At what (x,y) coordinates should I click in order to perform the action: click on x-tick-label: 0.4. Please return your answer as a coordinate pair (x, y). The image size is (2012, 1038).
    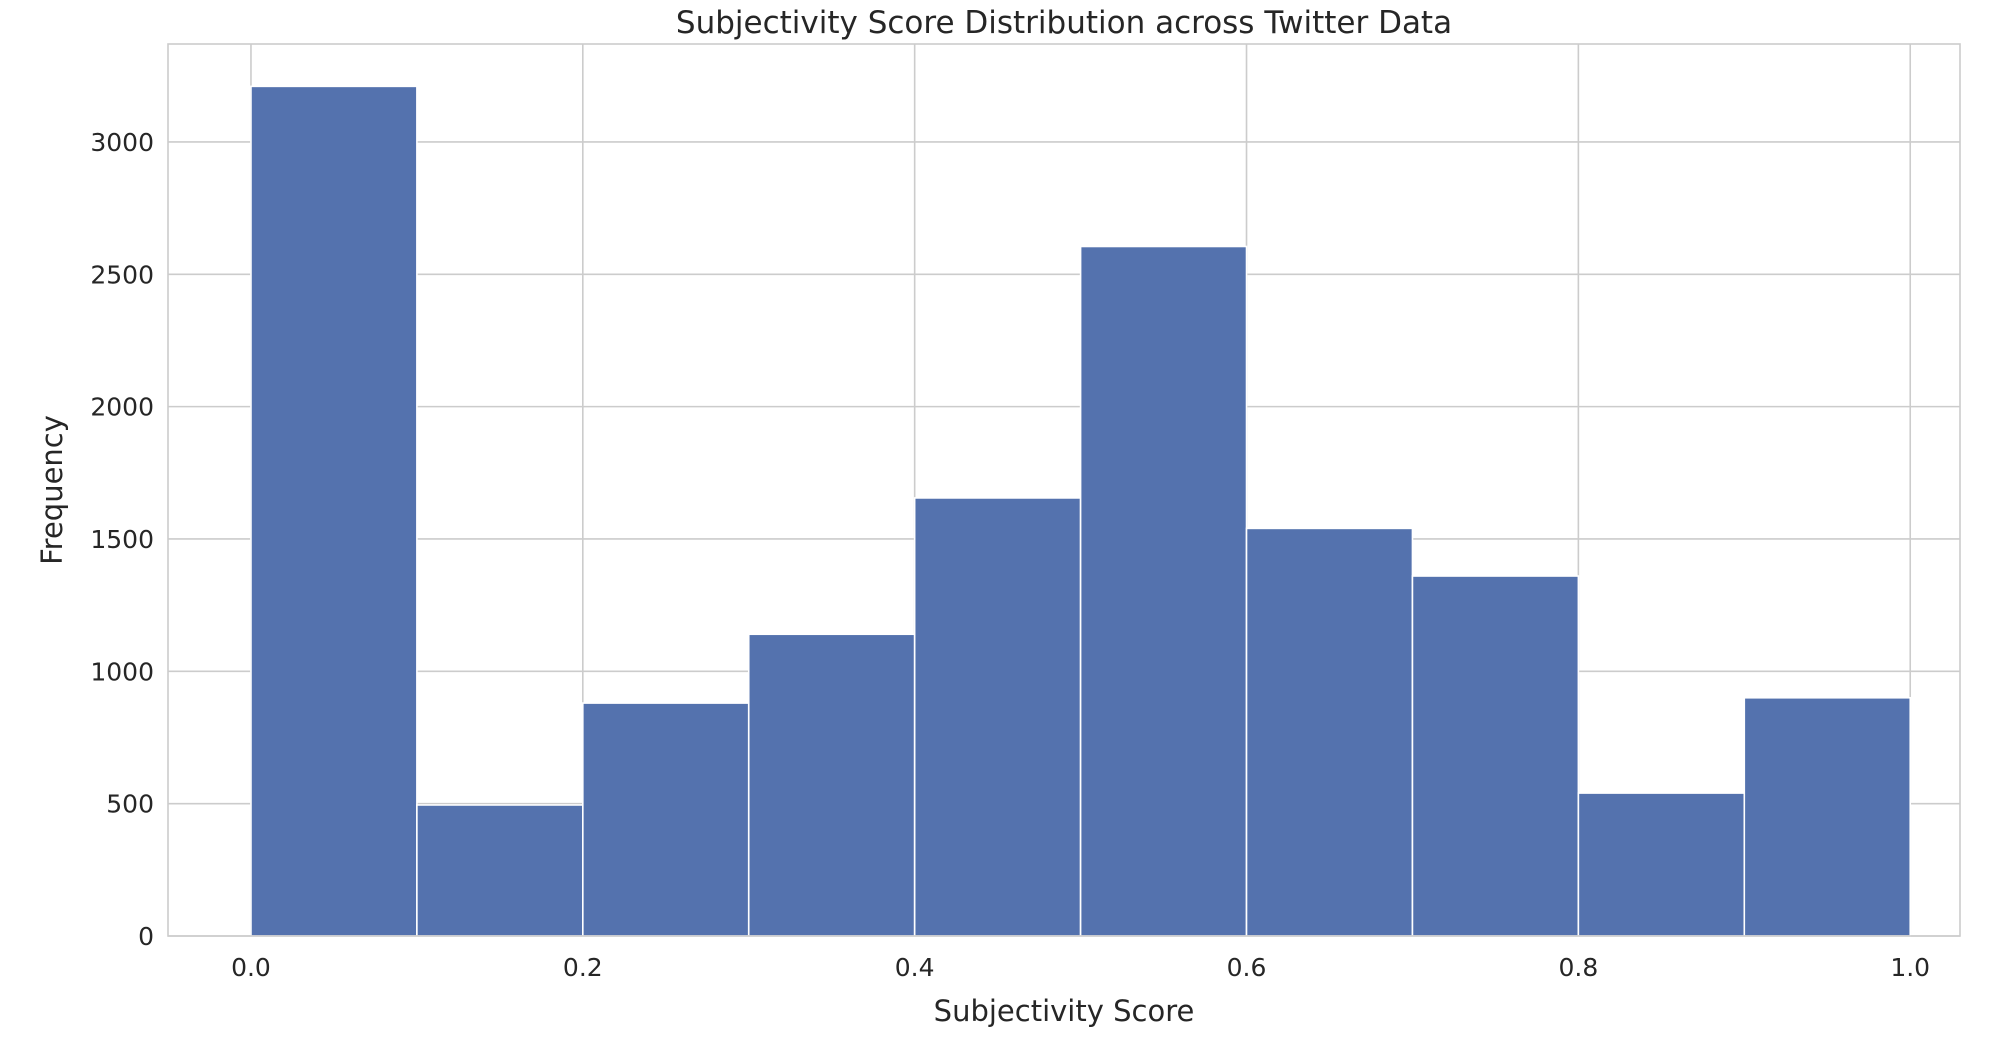
    Looking at the image, I should click on (915, 967).